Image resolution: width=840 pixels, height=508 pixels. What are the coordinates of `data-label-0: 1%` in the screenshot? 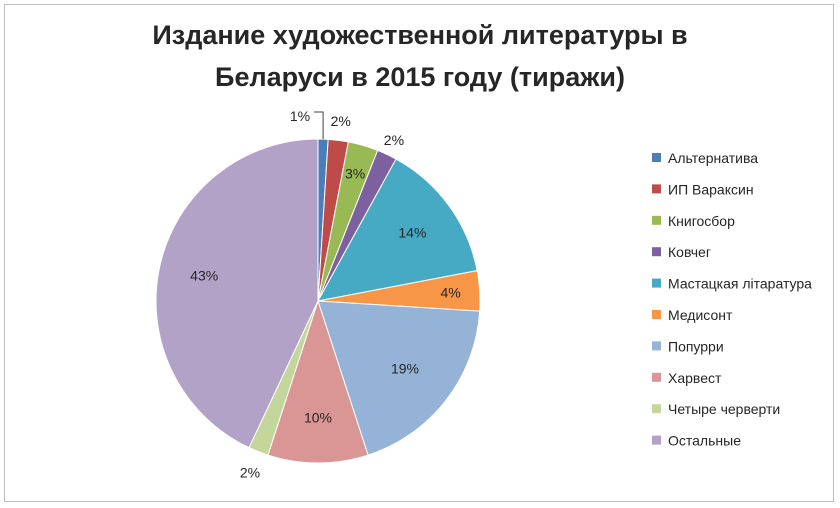 It's located at (300, 116).